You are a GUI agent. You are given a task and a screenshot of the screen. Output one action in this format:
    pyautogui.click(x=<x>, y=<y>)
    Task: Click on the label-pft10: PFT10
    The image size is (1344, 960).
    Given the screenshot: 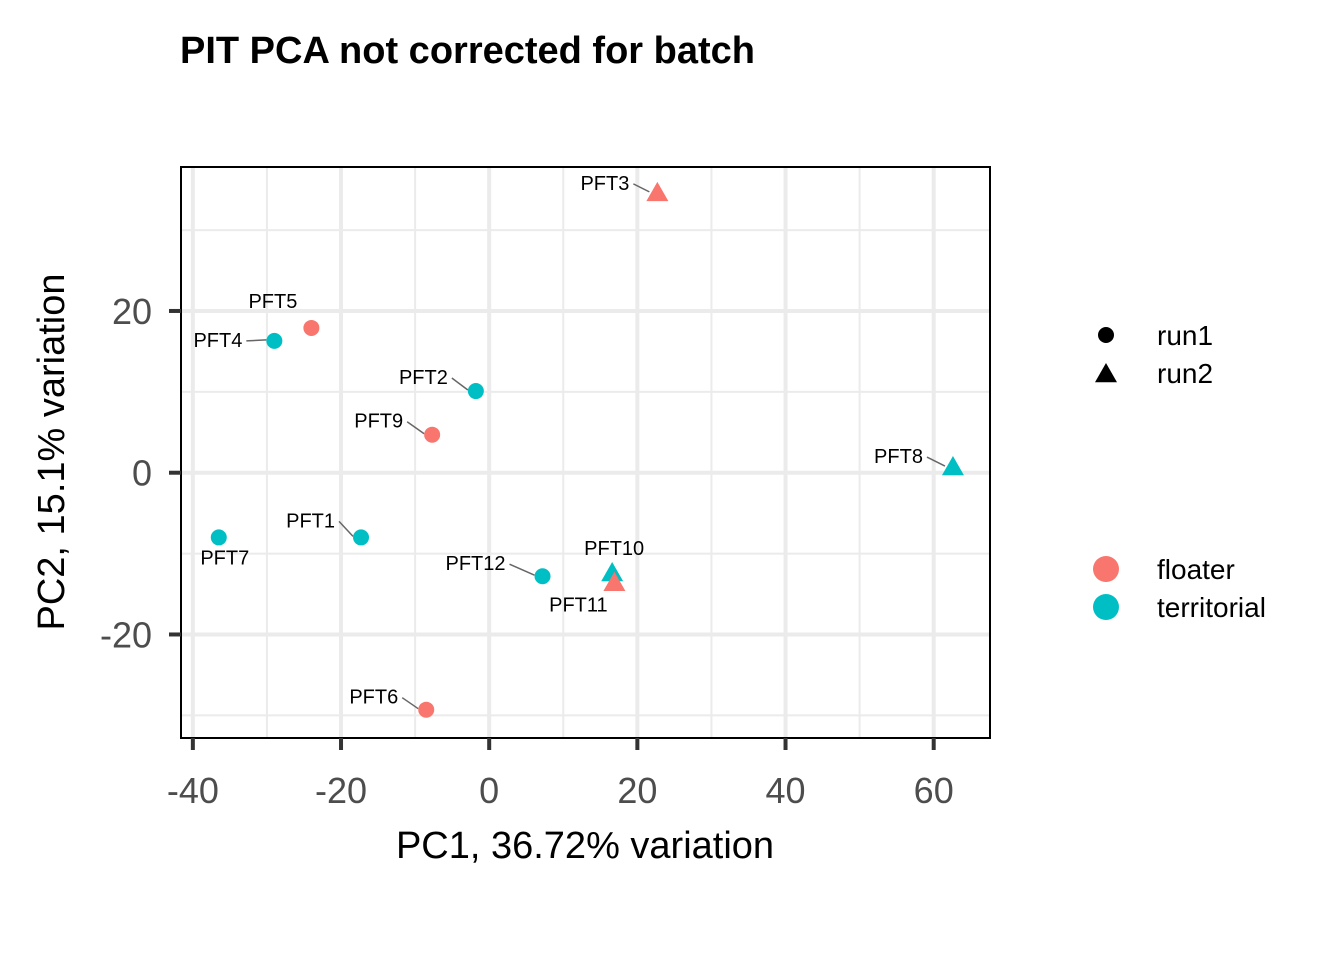 What is the action you would take?
    pyautogui.click(x=614, y=549)
    